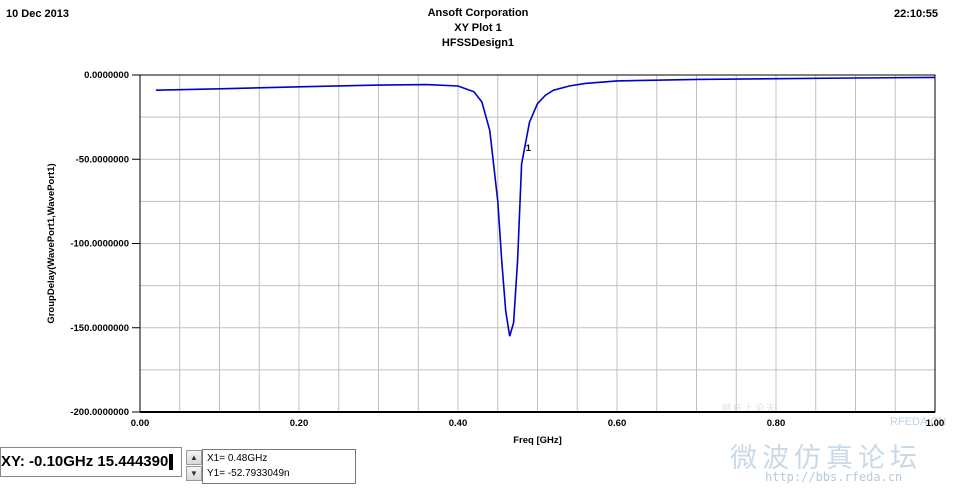 This screenshot has width=974, height=491. What do you see at coordinates (248, 473) in the screenshot?
I see `marker-y-readout: Y1= -52.7933049n` at bounding box center [248, 473].